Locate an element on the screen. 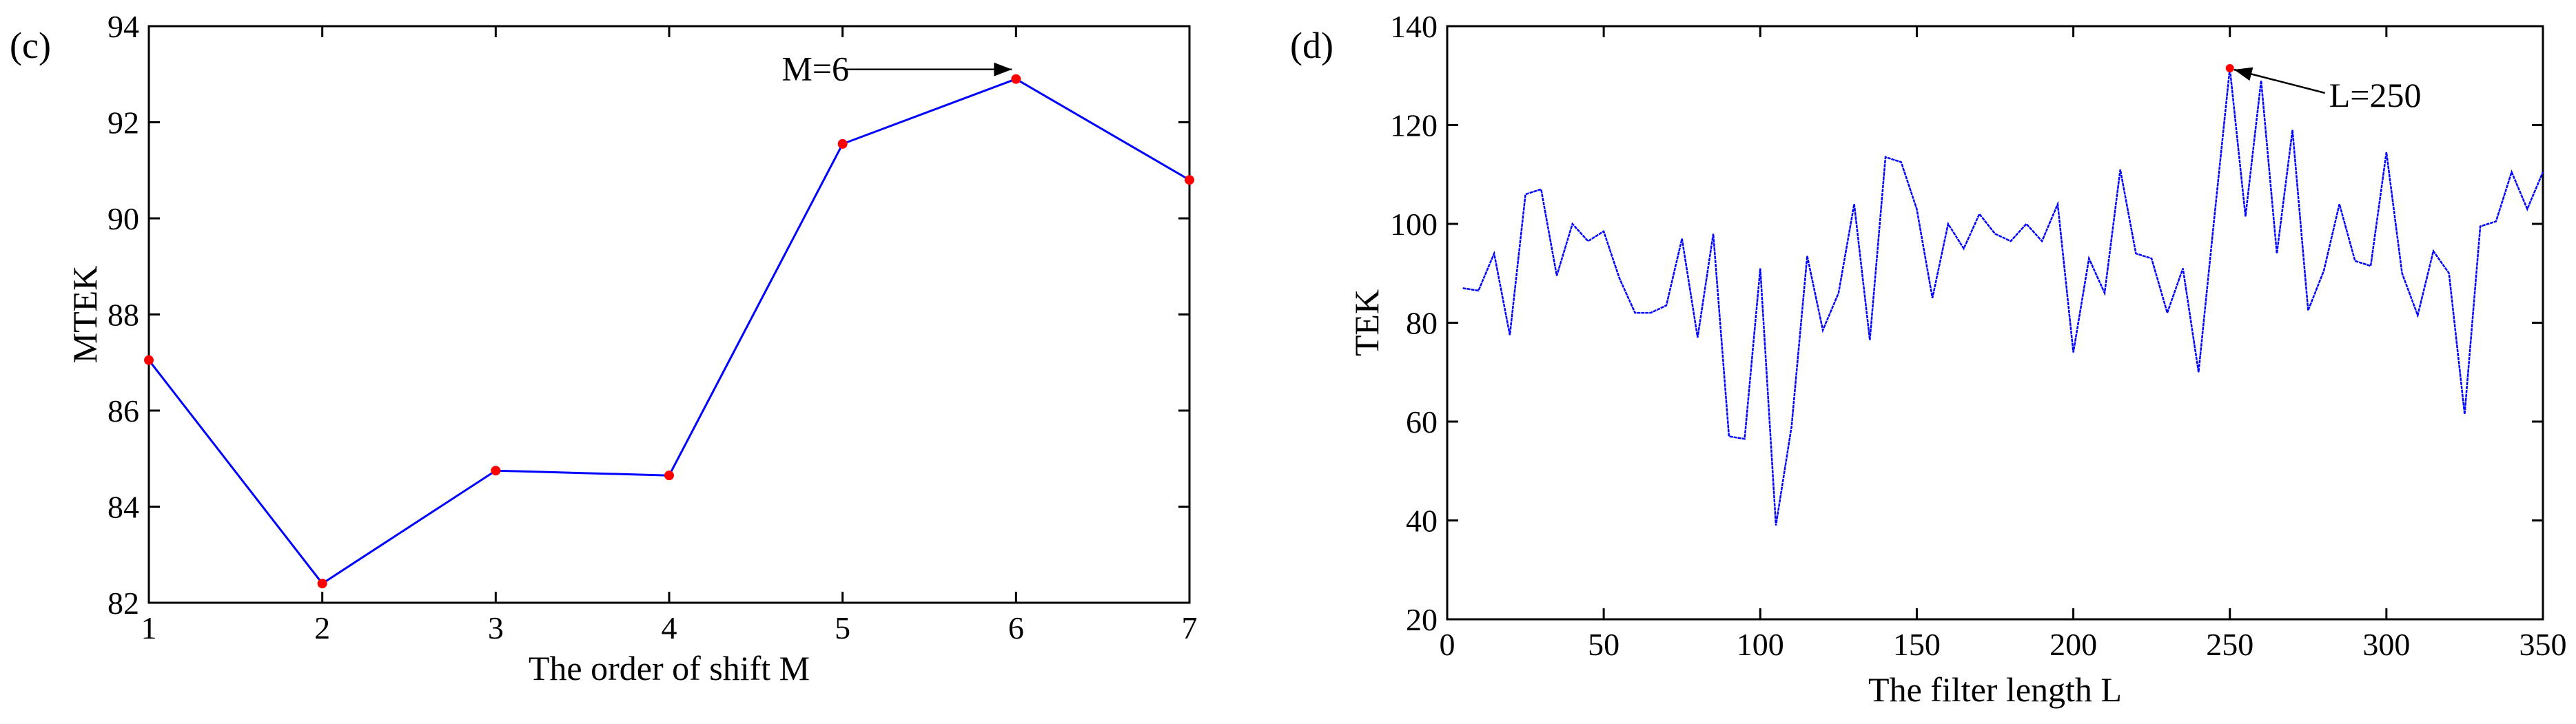 Image resolution: width=2576 pixels, height=724 pixels. y-tick-label: 60 is located at coordinates (1422, 421).